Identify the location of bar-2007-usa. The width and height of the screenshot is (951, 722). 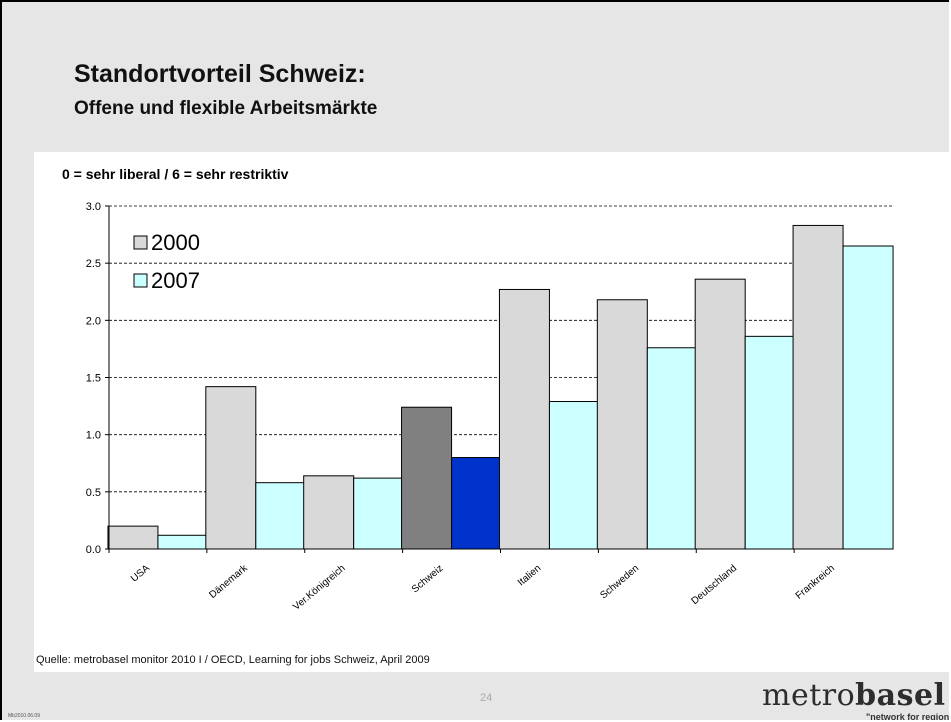
(183, 542).